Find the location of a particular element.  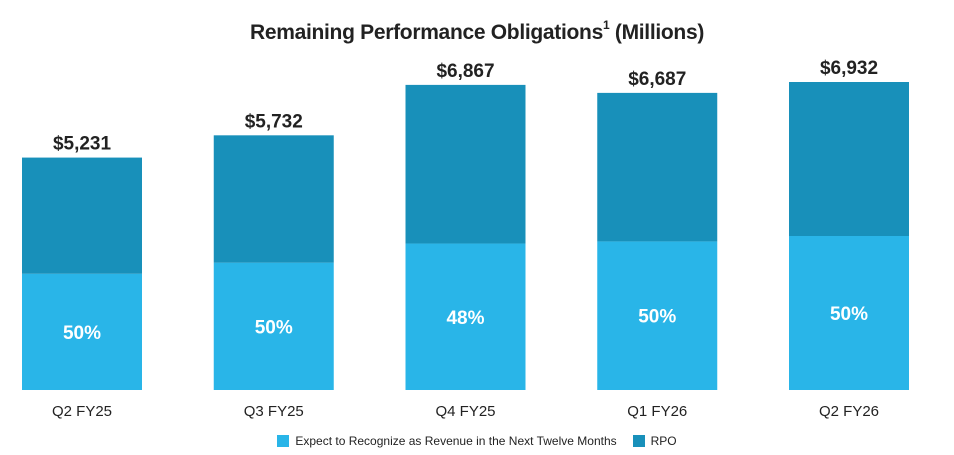

category-label: Q3 FY25 is located at coordinates (274, 411).